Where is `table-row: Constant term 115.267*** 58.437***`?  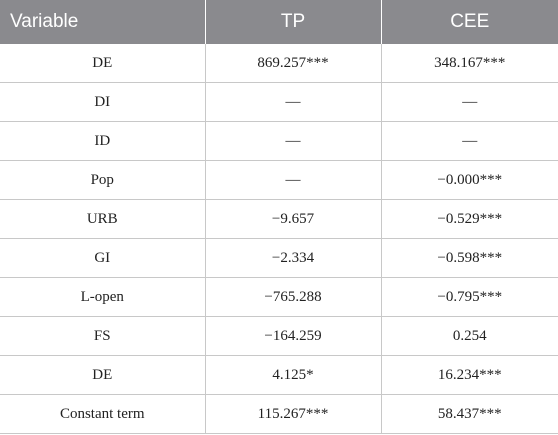 table-row: Constant term 115.267*** 58.437*** is located at coordinates (279, 414).